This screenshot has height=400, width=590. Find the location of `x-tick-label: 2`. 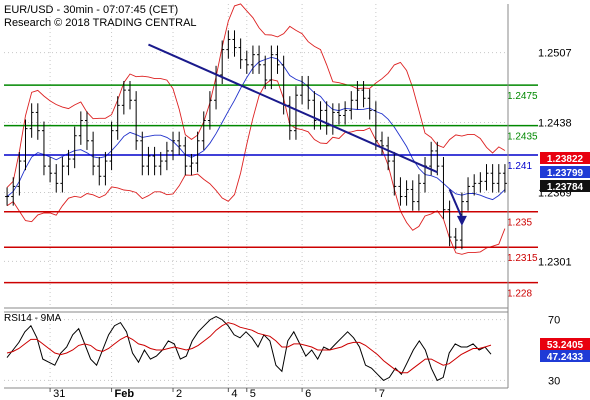

x-tick-label: 2 is located at coordinates (179, 394).